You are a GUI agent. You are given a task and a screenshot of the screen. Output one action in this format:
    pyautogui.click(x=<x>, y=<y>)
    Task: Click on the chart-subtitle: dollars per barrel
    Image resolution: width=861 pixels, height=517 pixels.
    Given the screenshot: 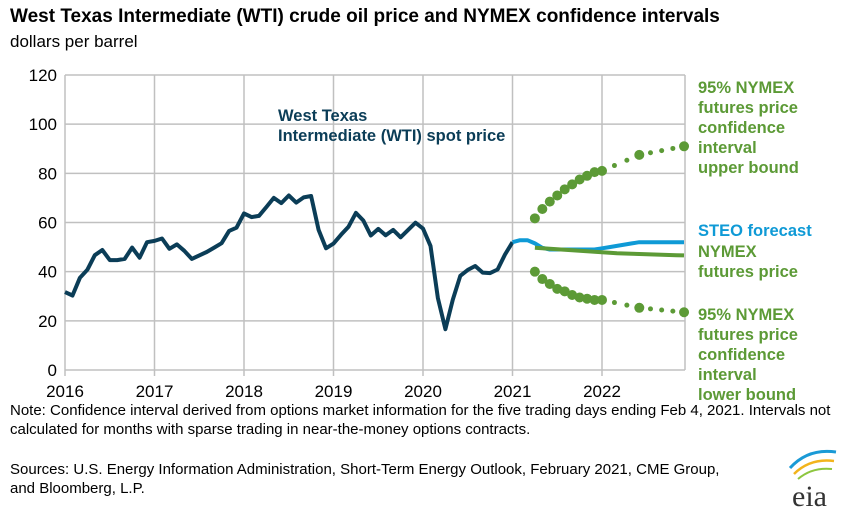 What is the action you would take?
    pyautogui.click(x=74, y=41)
    